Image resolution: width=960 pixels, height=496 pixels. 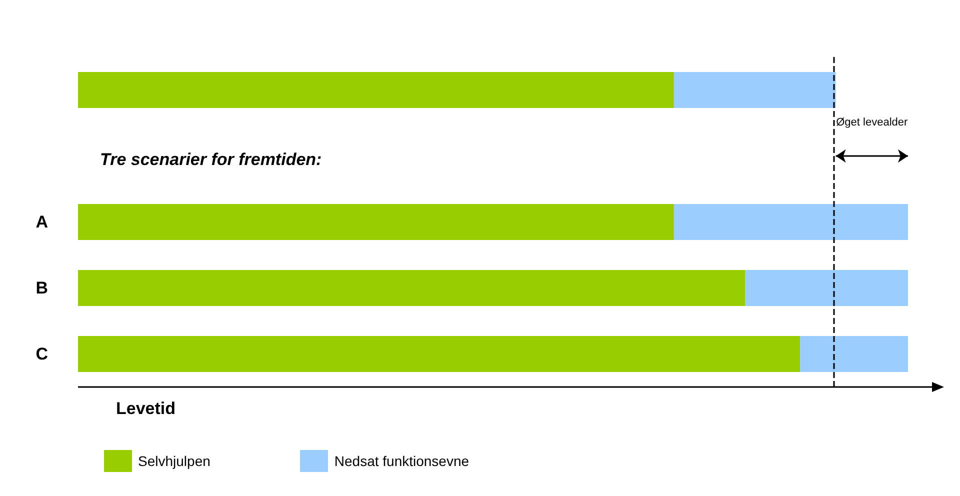 I want to click on legend-label: Nedsat funktionsevne, so click(x=402, y=461).